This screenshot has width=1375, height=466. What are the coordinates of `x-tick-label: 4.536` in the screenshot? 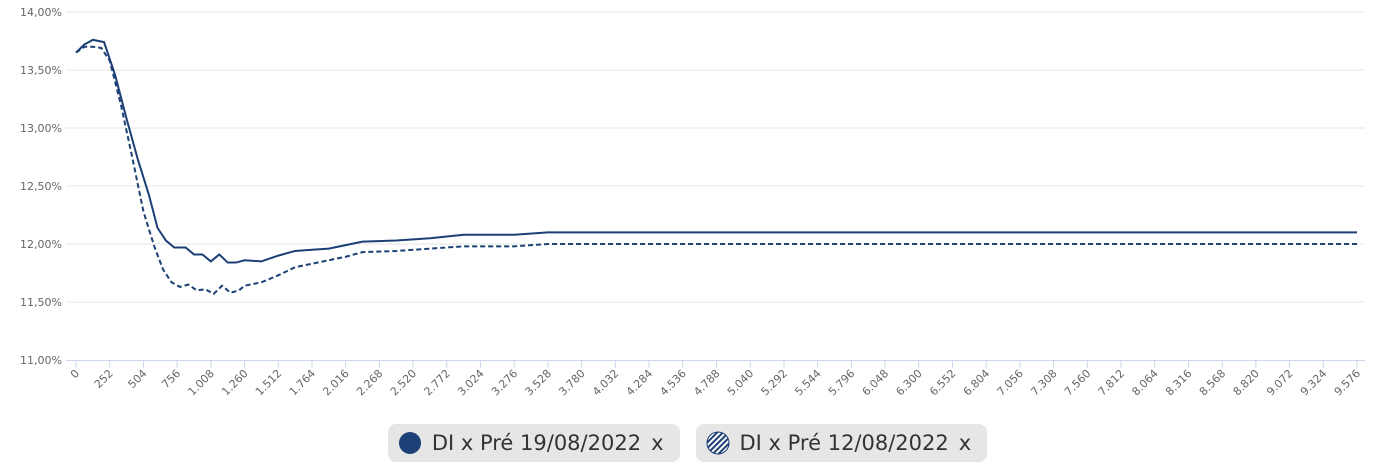 It's located at (672, 382).